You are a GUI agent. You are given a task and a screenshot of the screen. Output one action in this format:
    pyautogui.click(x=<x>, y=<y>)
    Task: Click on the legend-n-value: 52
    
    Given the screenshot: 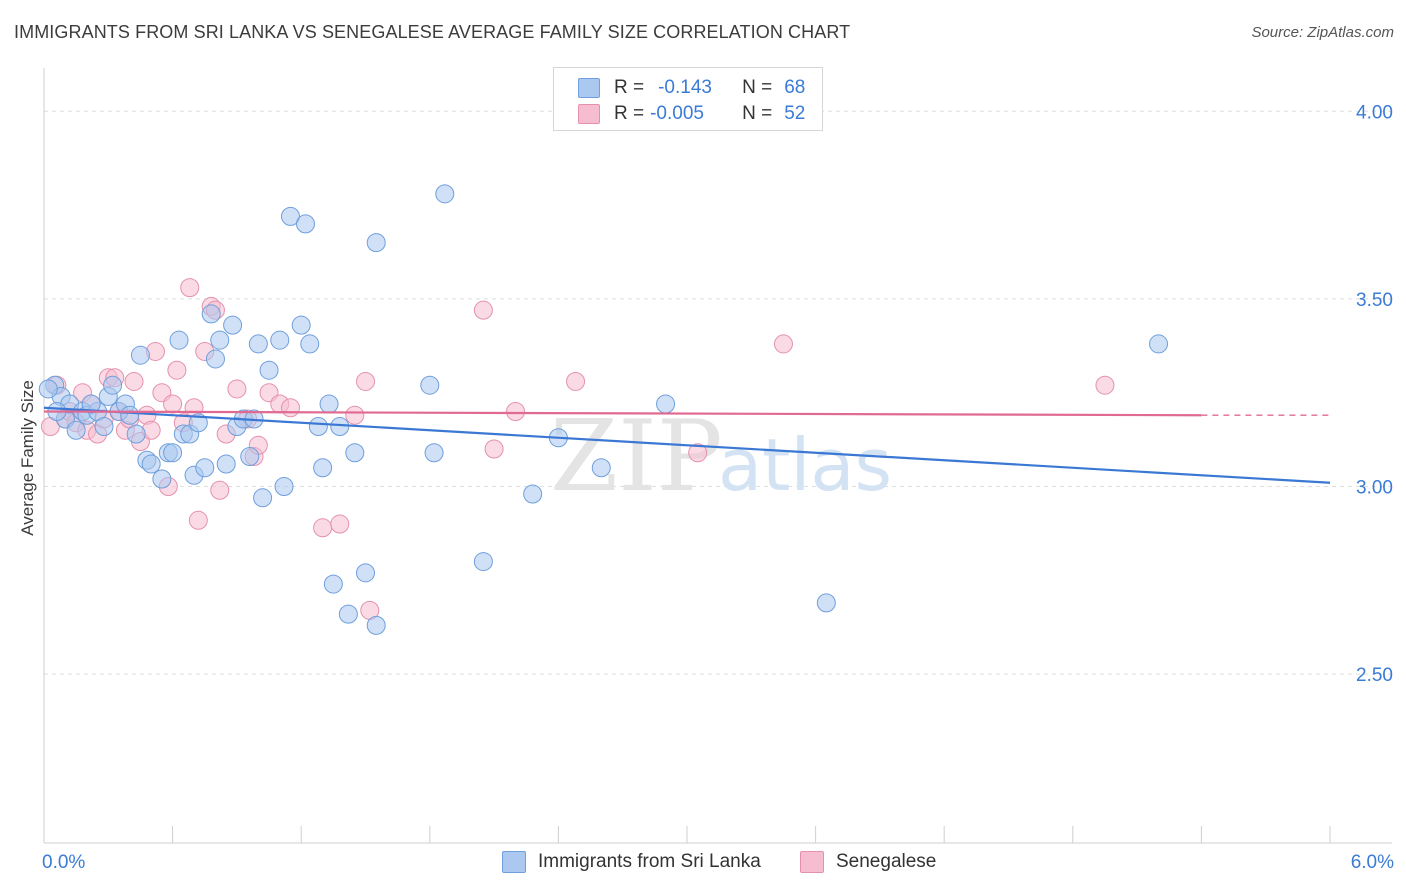 What is the action you would take?
    pyautogui.click(x=795, y=113)
    